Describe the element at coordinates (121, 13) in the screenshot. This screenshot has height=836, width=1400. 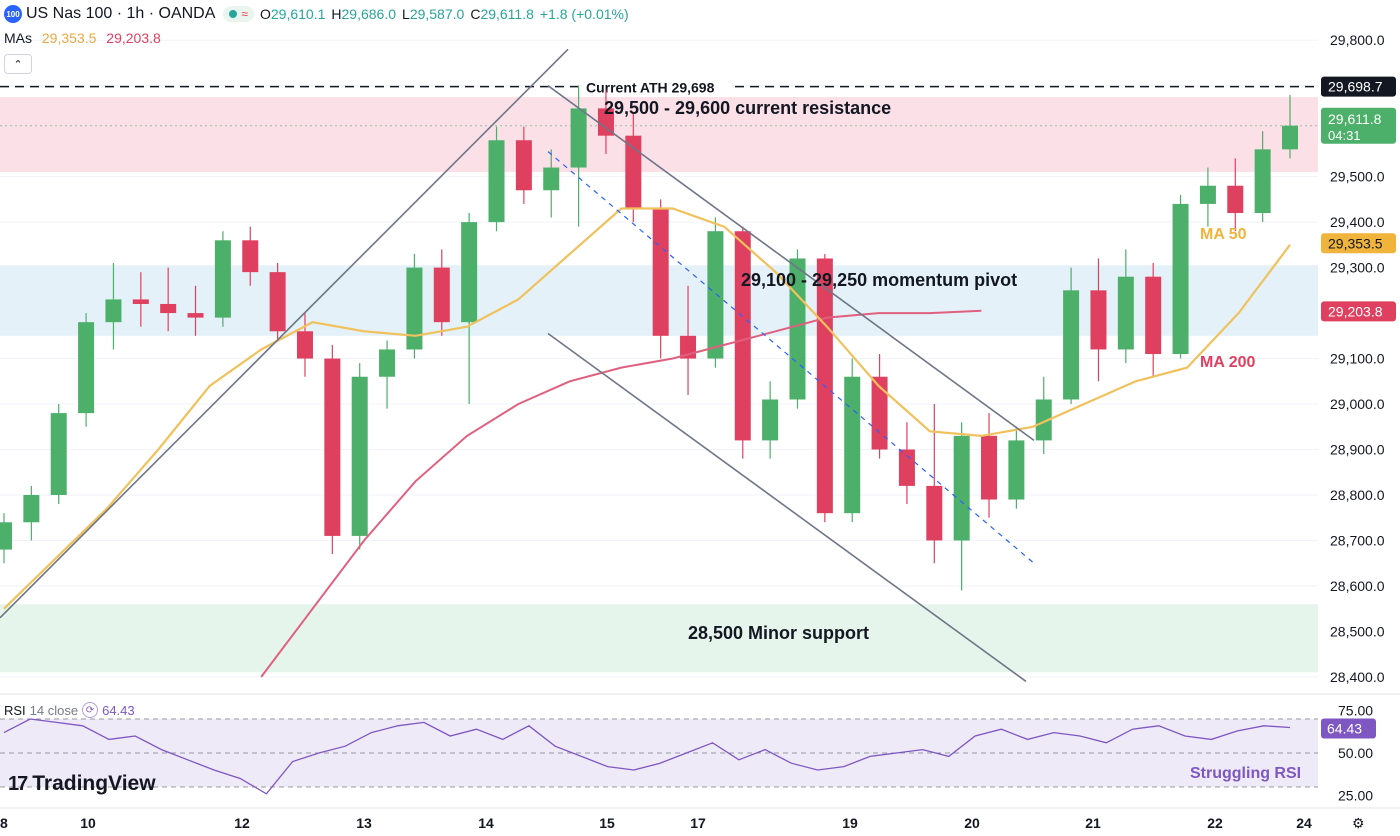
I see `symbol-title: US Nas 100 · 1h · OANDA` at that location.